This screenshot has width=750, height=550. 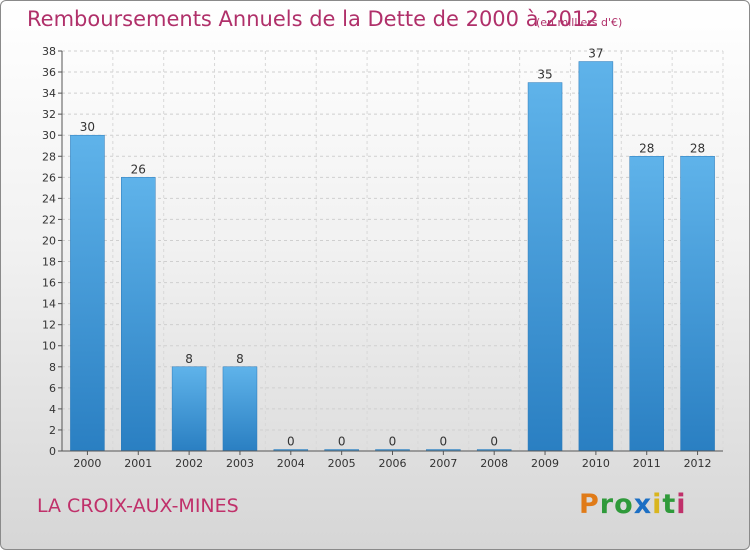 What do you see at coordinates (240, 463) in the screenshot?
I see `x-tick-label-2003: 2003` at bounding box center [240, 463].